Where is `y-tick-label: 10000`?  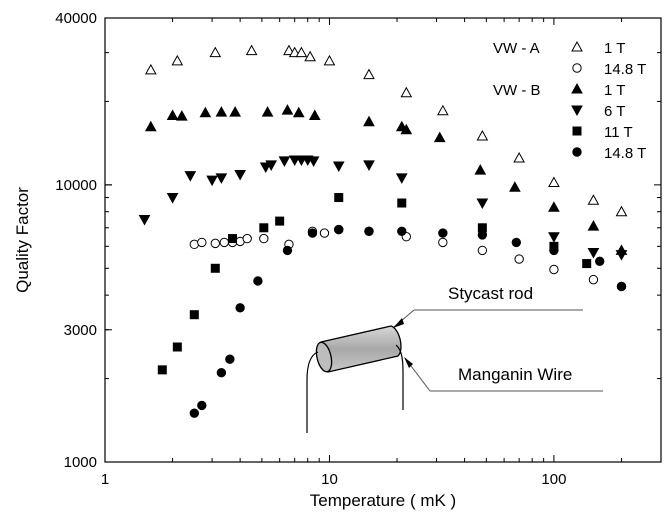 y-tick-label: 10000 is located at coordinates (76, 185).